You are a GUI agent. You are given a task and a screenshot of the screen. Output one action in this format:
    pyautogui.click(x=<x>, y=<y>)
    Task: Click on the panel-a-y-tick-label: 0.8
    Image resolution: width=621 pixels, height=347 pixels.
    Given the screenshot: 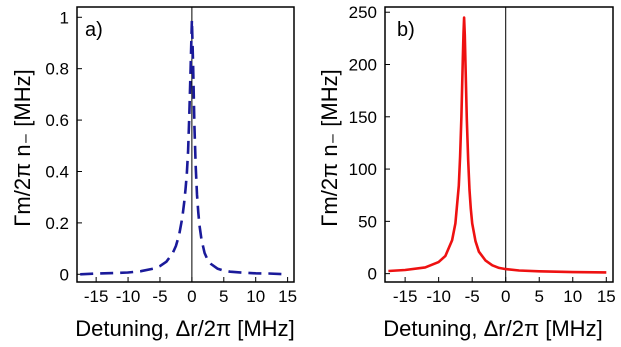 What is the action you would take?
    pyautogui.click(x=57, y=69)
    